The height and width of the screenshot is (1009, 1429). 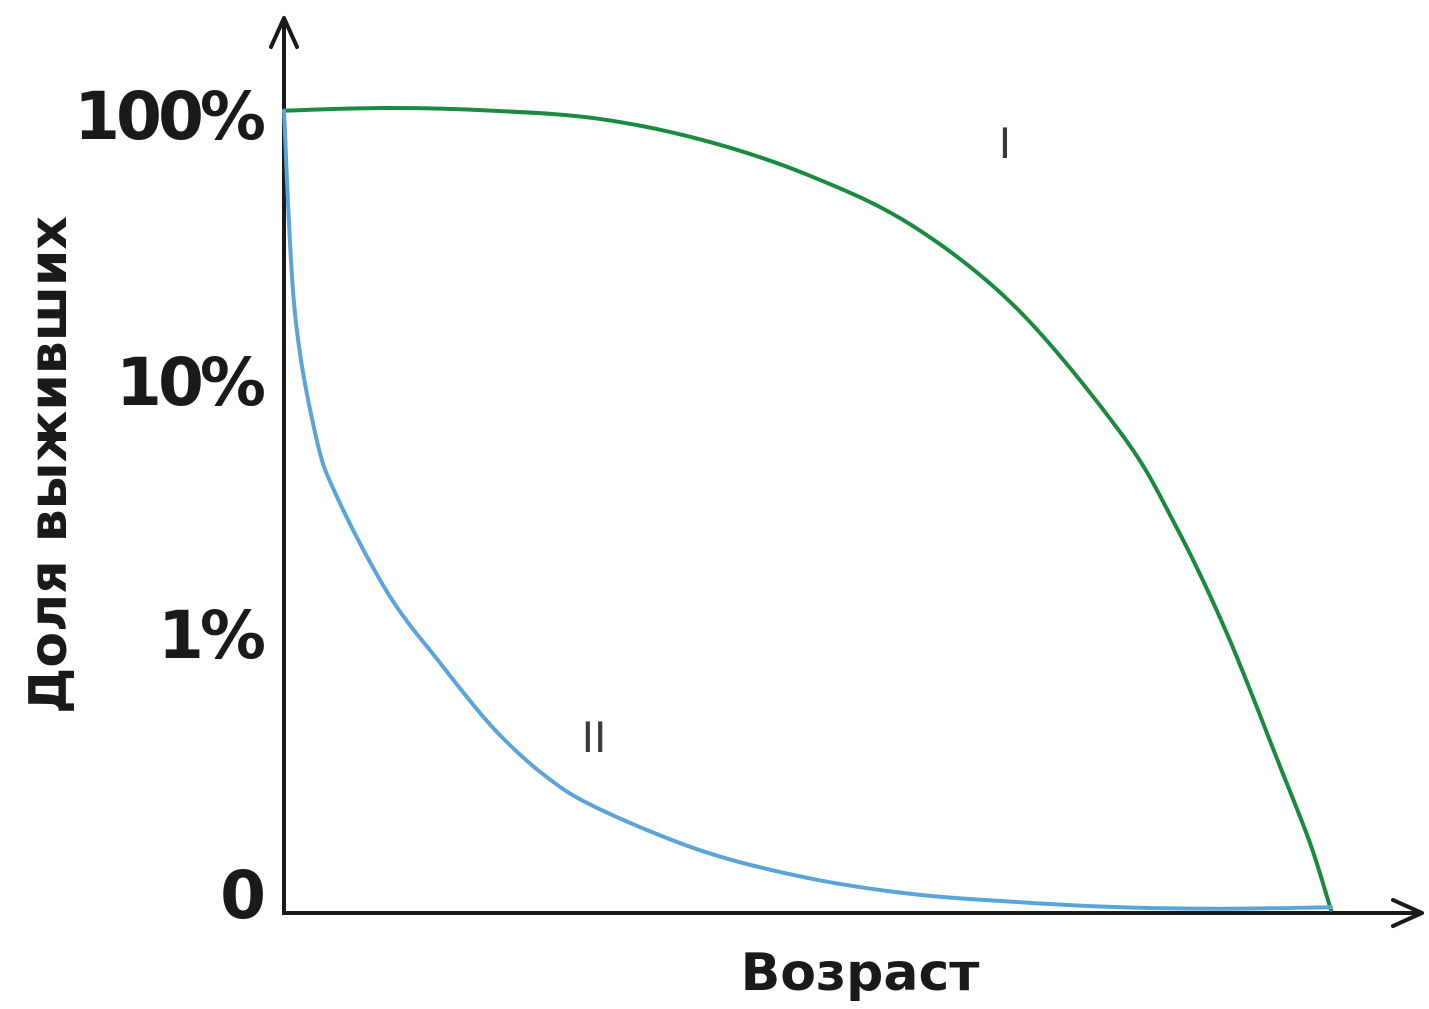 What do you see at coordinates (169, 116) in the screenshot?
I see `y-tick-label: 100%` at bounding box center [169, 116].